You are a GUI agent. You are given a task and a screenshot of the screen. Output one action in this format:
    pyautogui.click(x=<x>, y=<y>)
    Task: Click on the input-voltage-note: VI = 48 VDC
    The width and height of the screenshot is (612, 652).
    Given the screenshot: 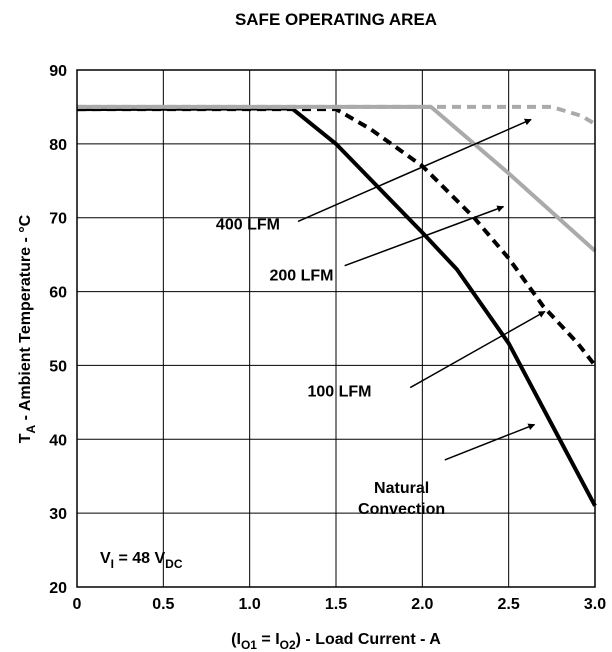 What is the action you would take?
    pyautogui.click(x=141, y=560)
    